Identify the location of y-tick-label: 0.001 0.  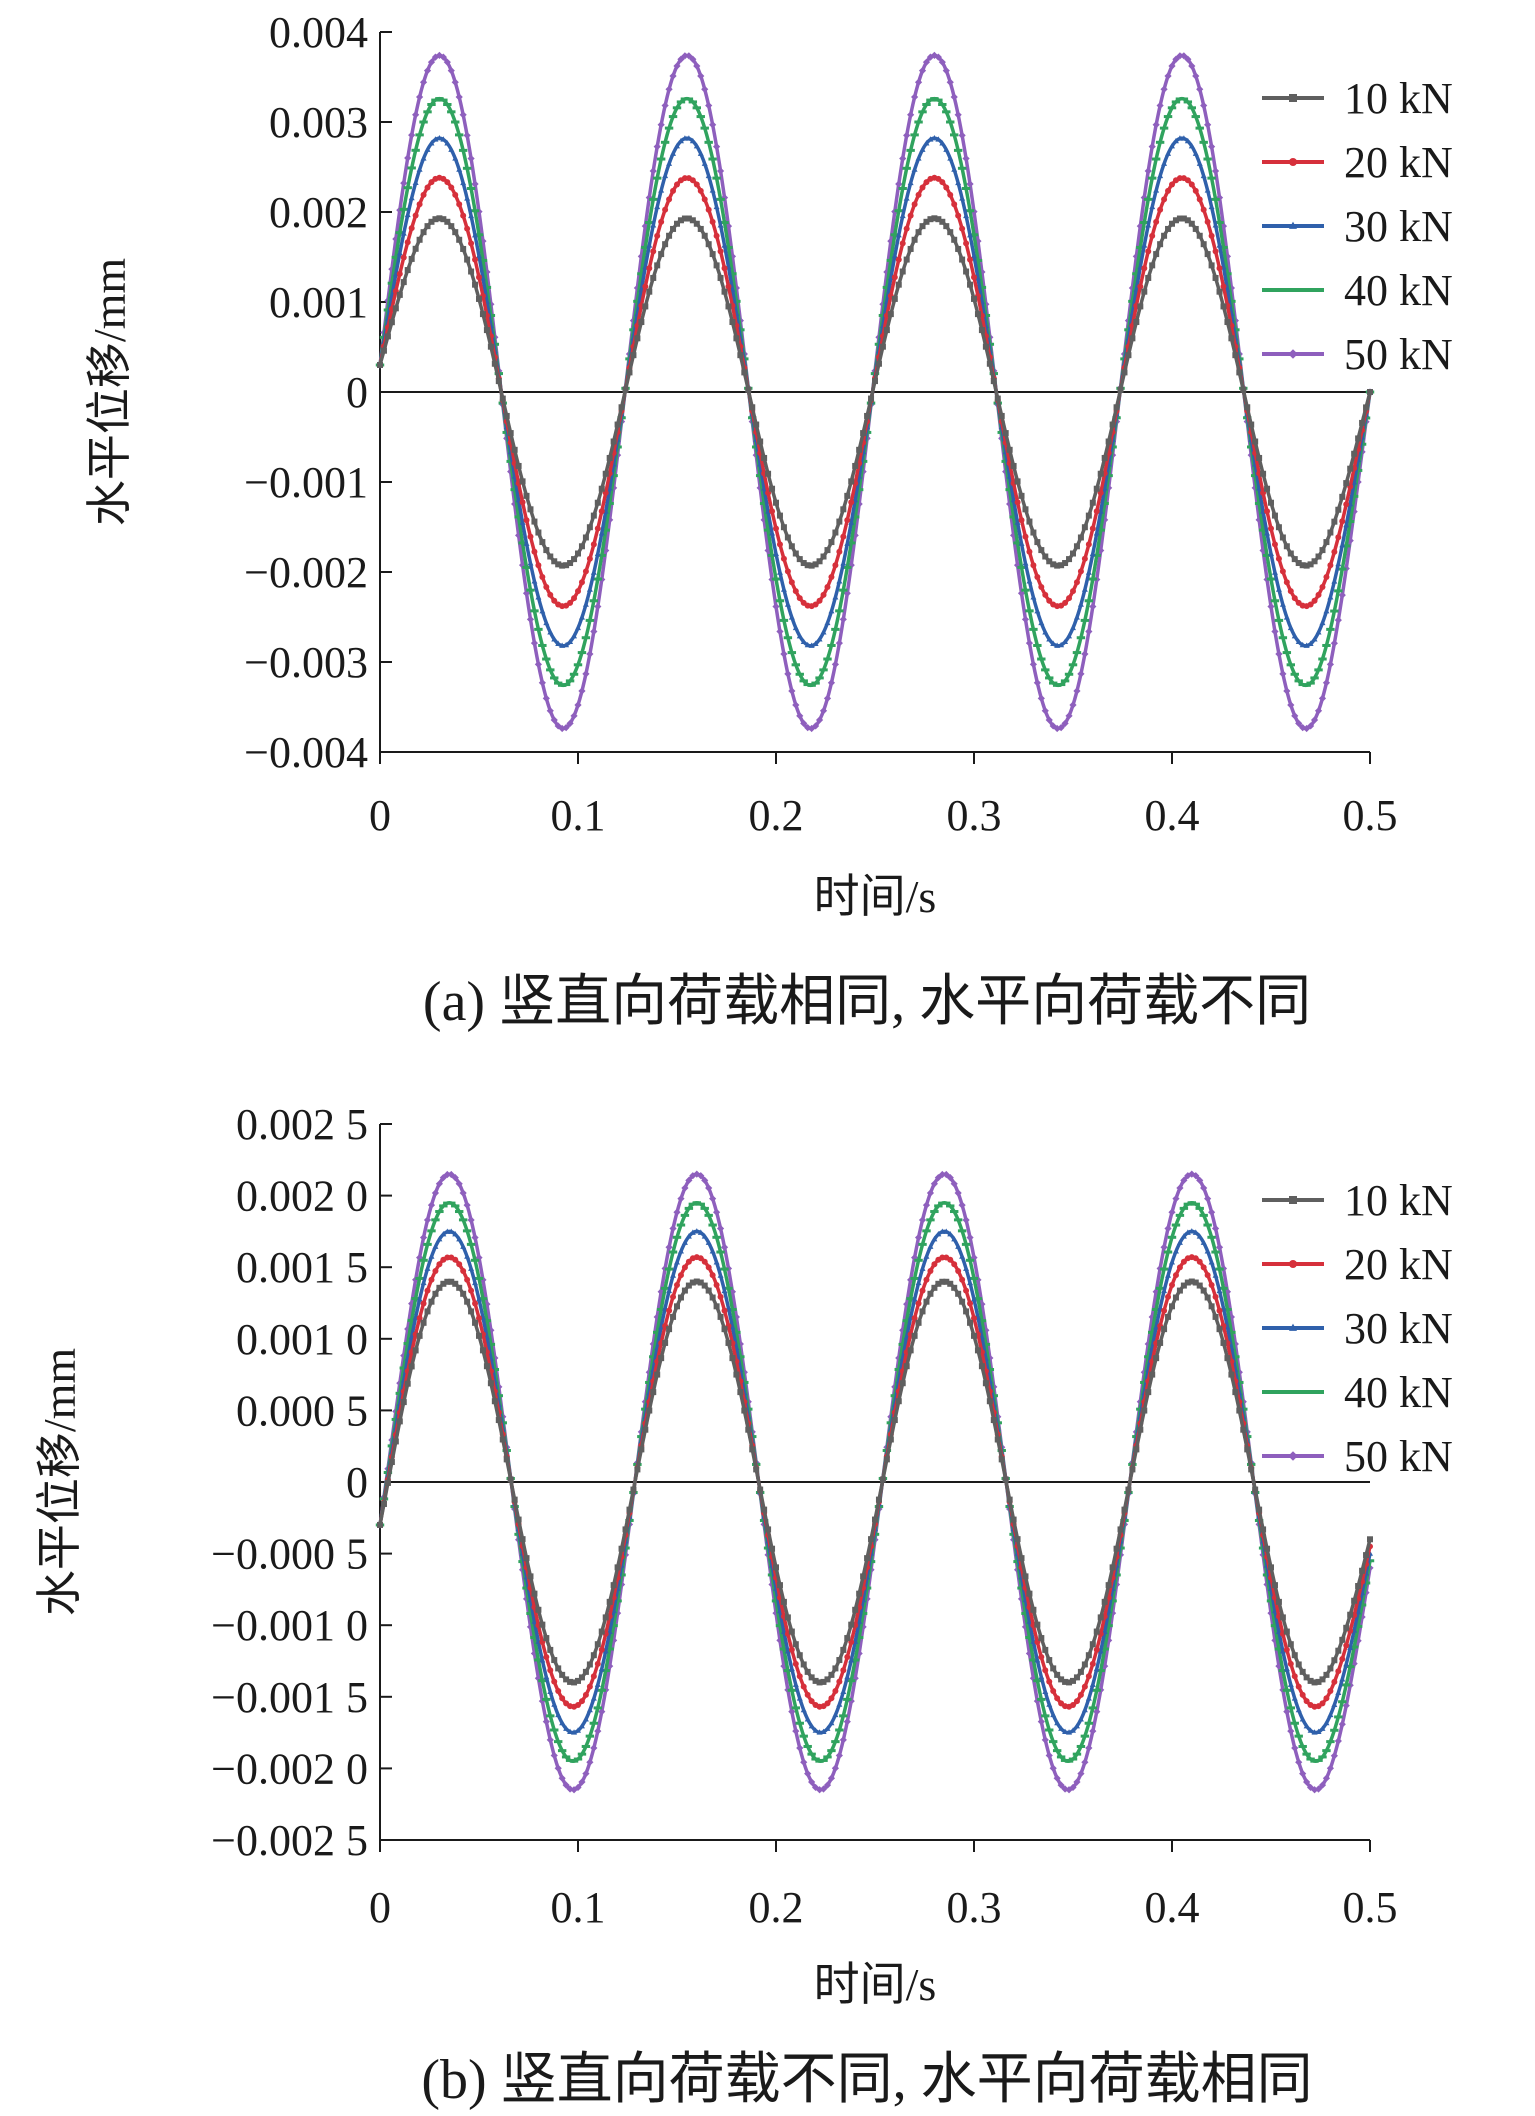
(302, 1339).